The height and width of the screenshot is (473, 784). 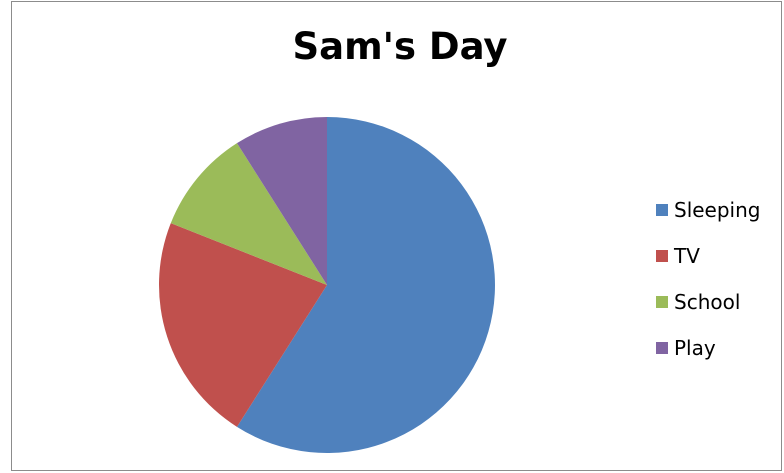 What do you see at coordinates (708, 256) in the screenshot?
I see `legend-item-tv: TV` at bounding box center [708, 256].